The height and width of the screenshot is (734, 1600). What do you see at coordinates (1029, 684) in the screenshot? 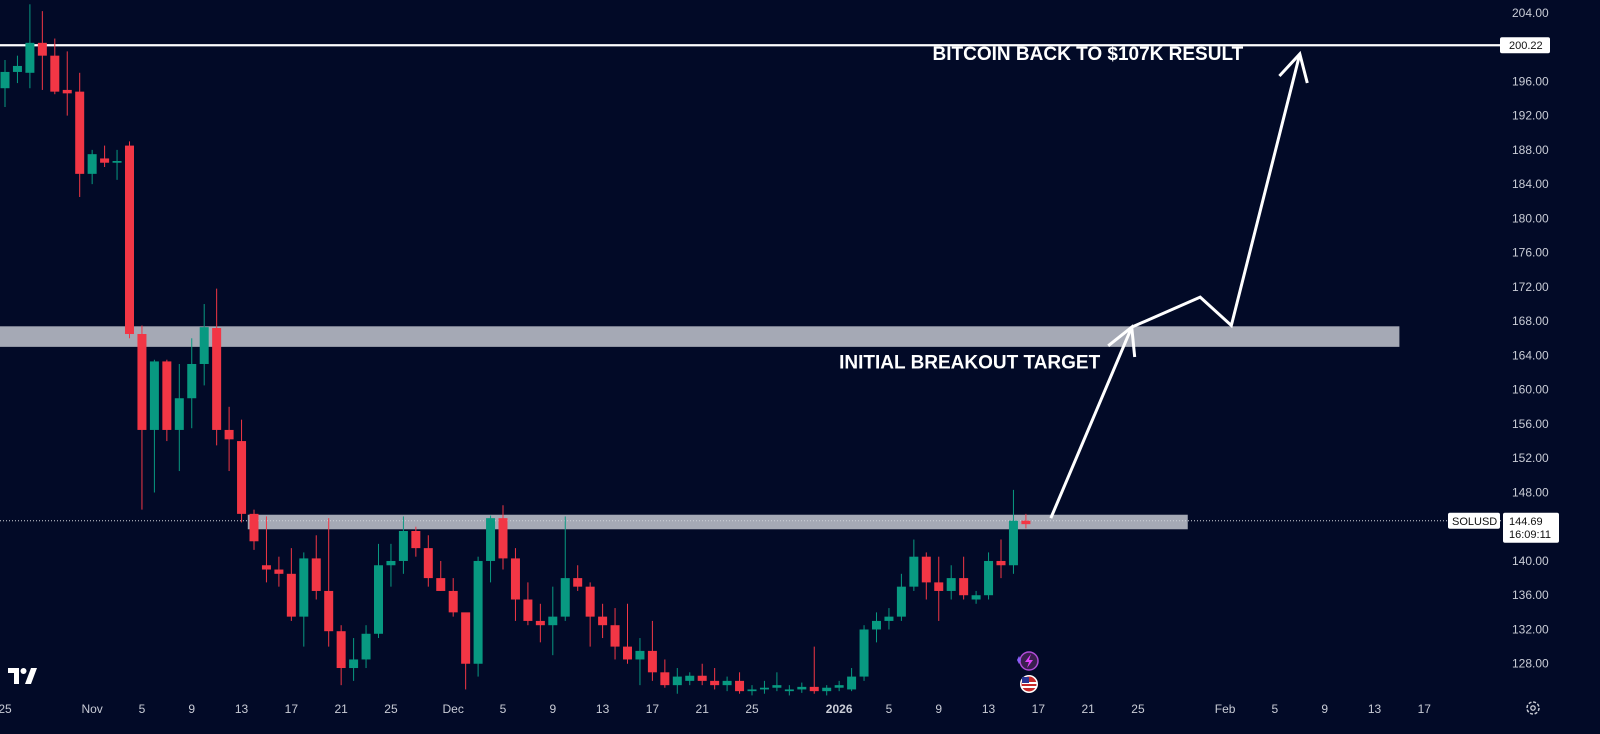
I see `us-flag-icon` at bounding box center [1029, 684].